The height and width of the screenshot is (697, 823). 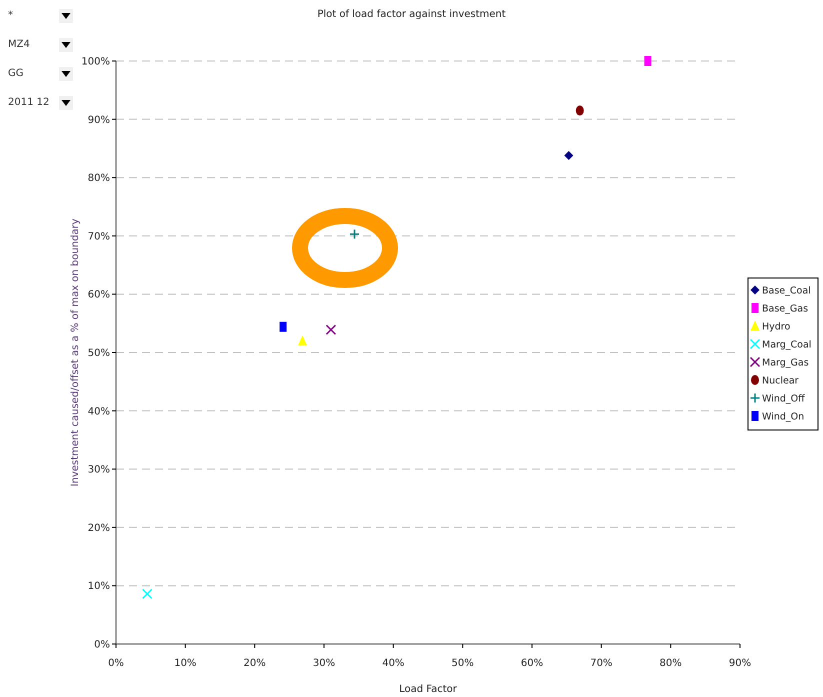 I want to click on x-tick-label: 0%, so click(x=116, y=663).